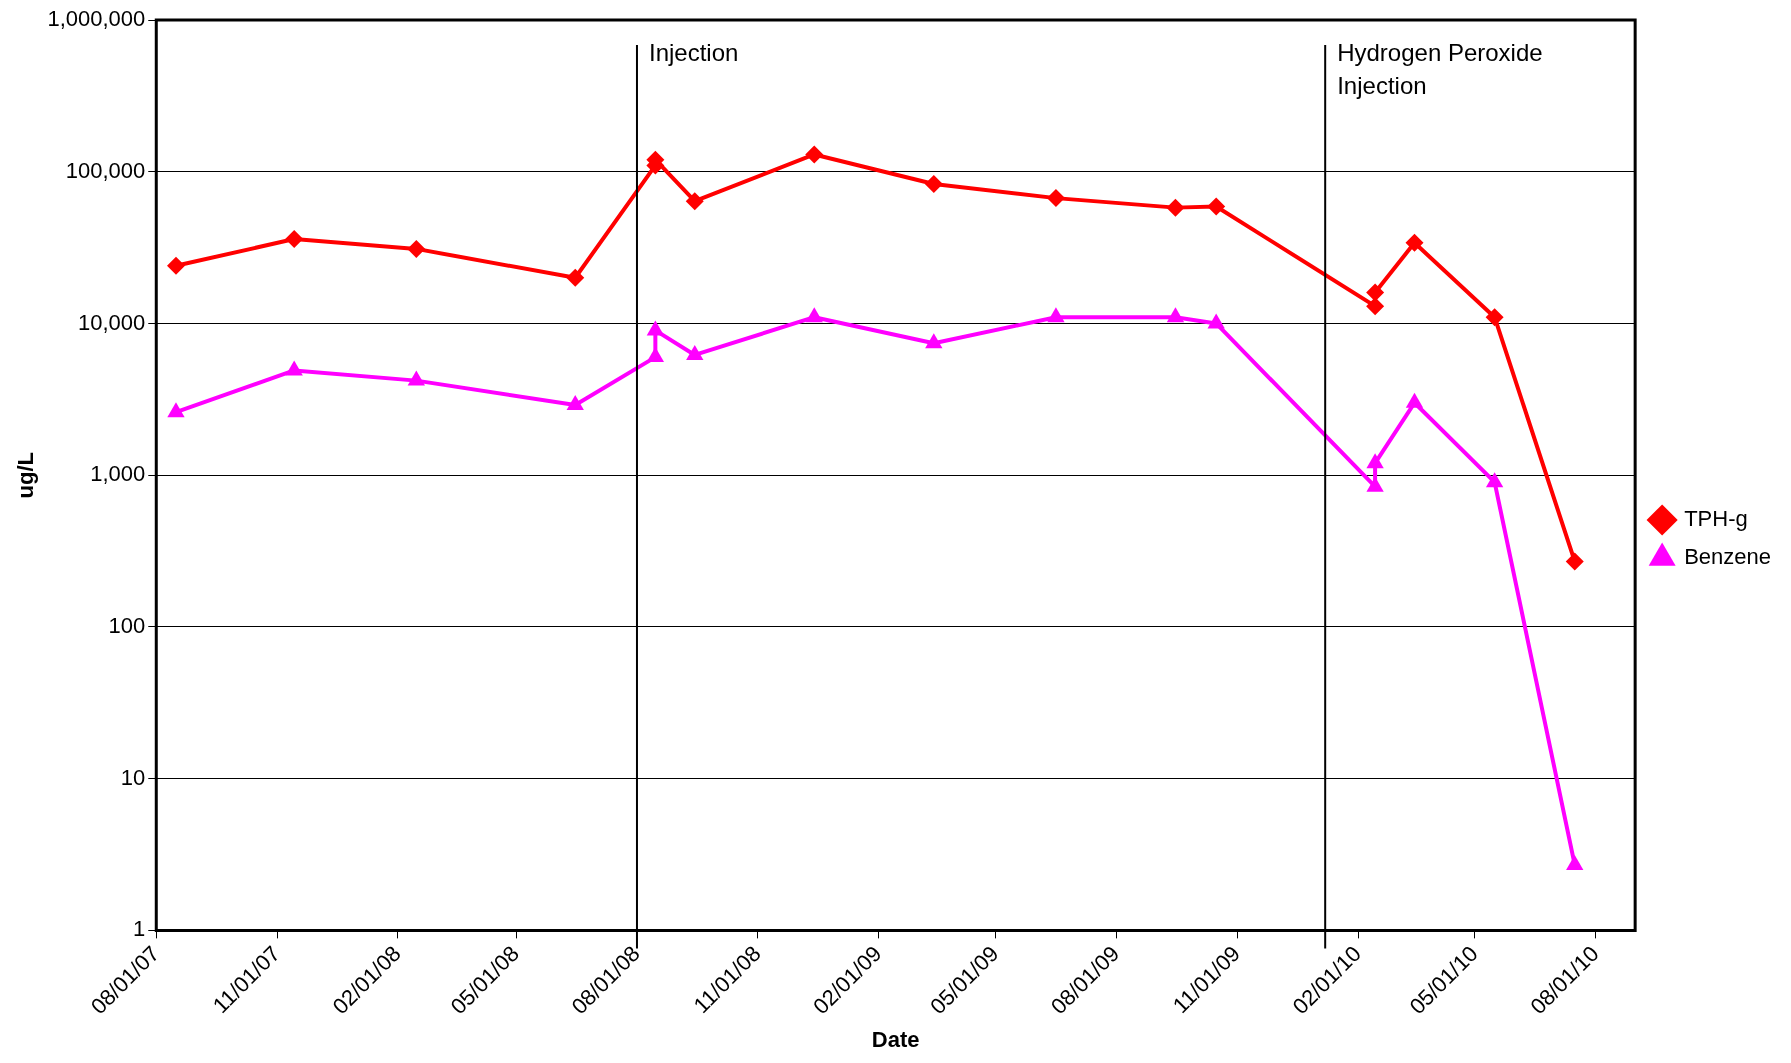 This screenshot has height=1063, width=1791. What do you see at coordinates (895, 1039) in the screenshot?
I see `x-axis-title: Date` at bounding box center [895, 1039].